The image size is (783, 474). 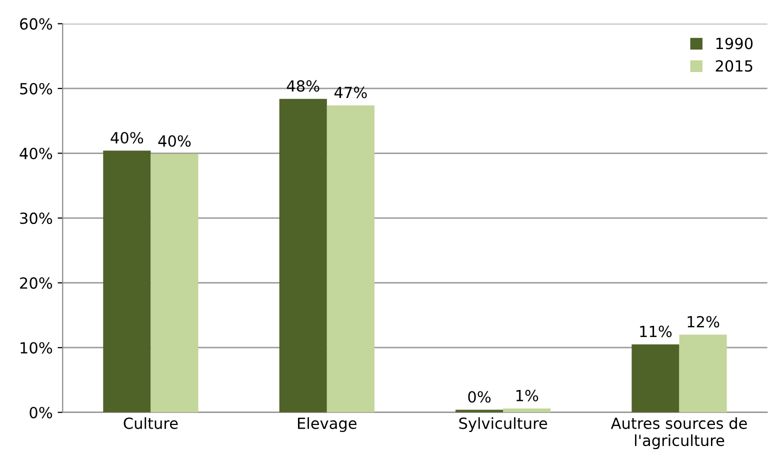 I want to click on x-tick-label: Culture, so click(x=151, y=423).